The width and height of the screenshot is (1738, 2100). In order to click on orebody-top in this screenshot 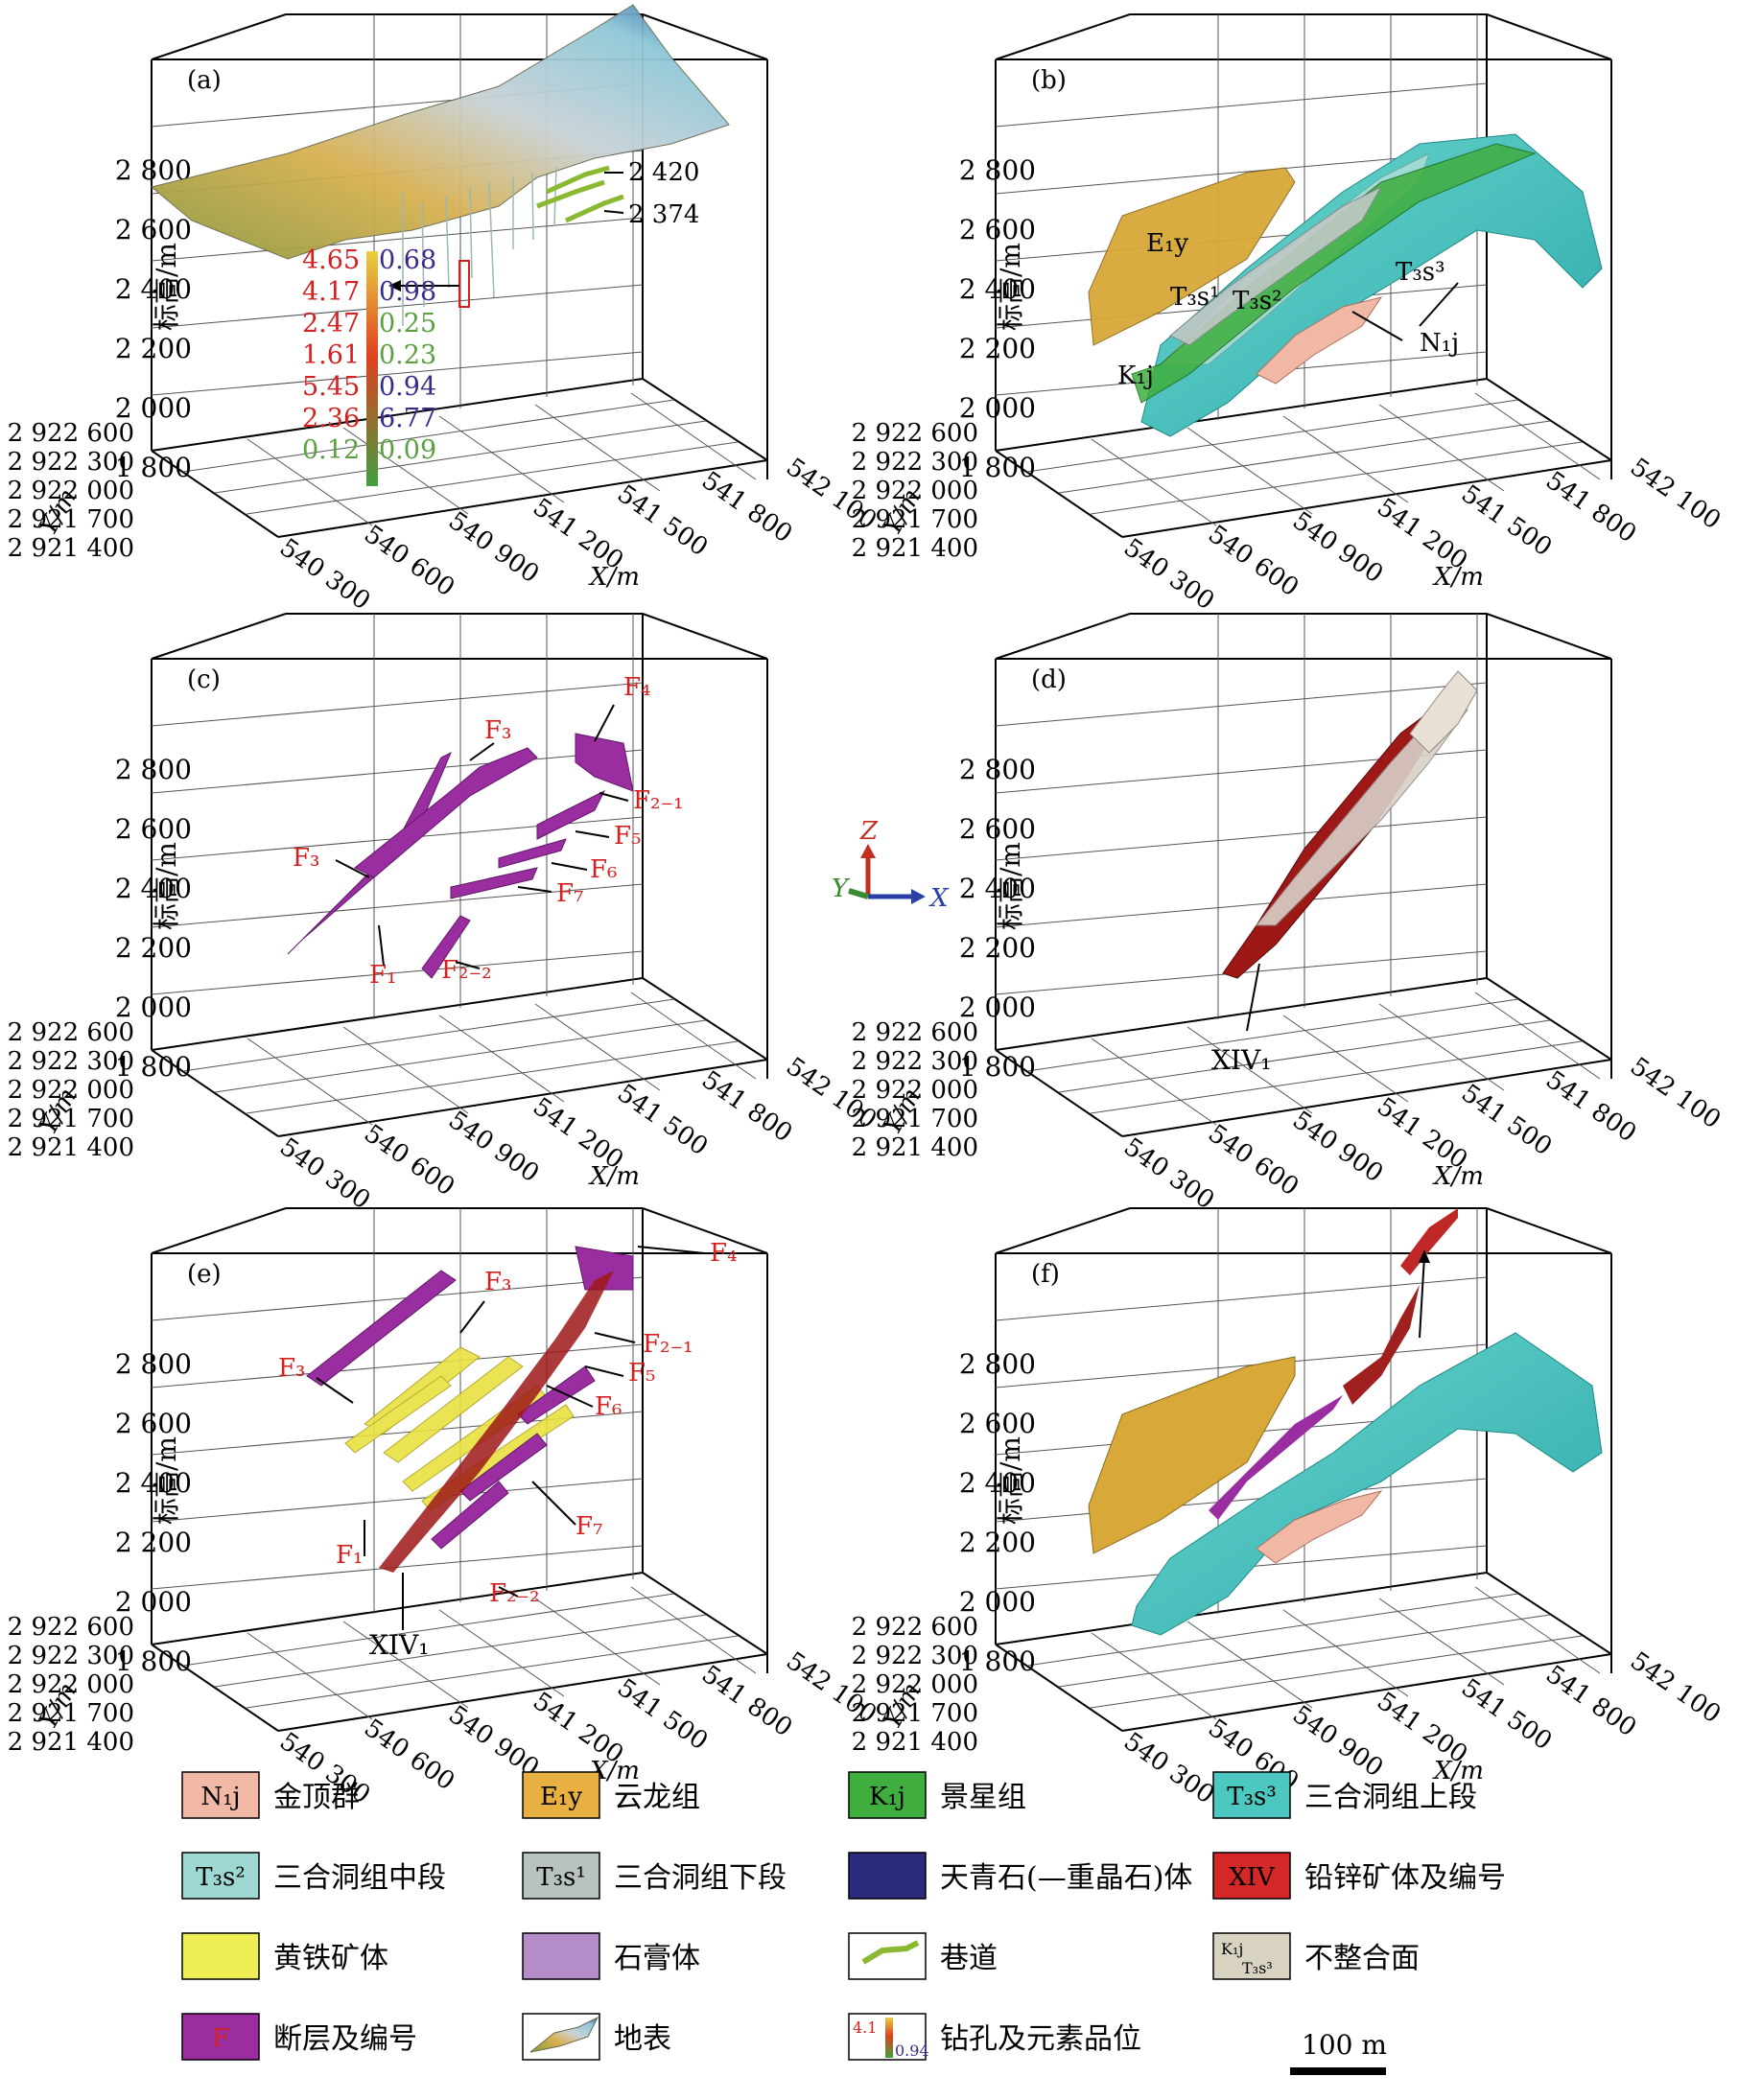, I will do `click(1443, 712)`.